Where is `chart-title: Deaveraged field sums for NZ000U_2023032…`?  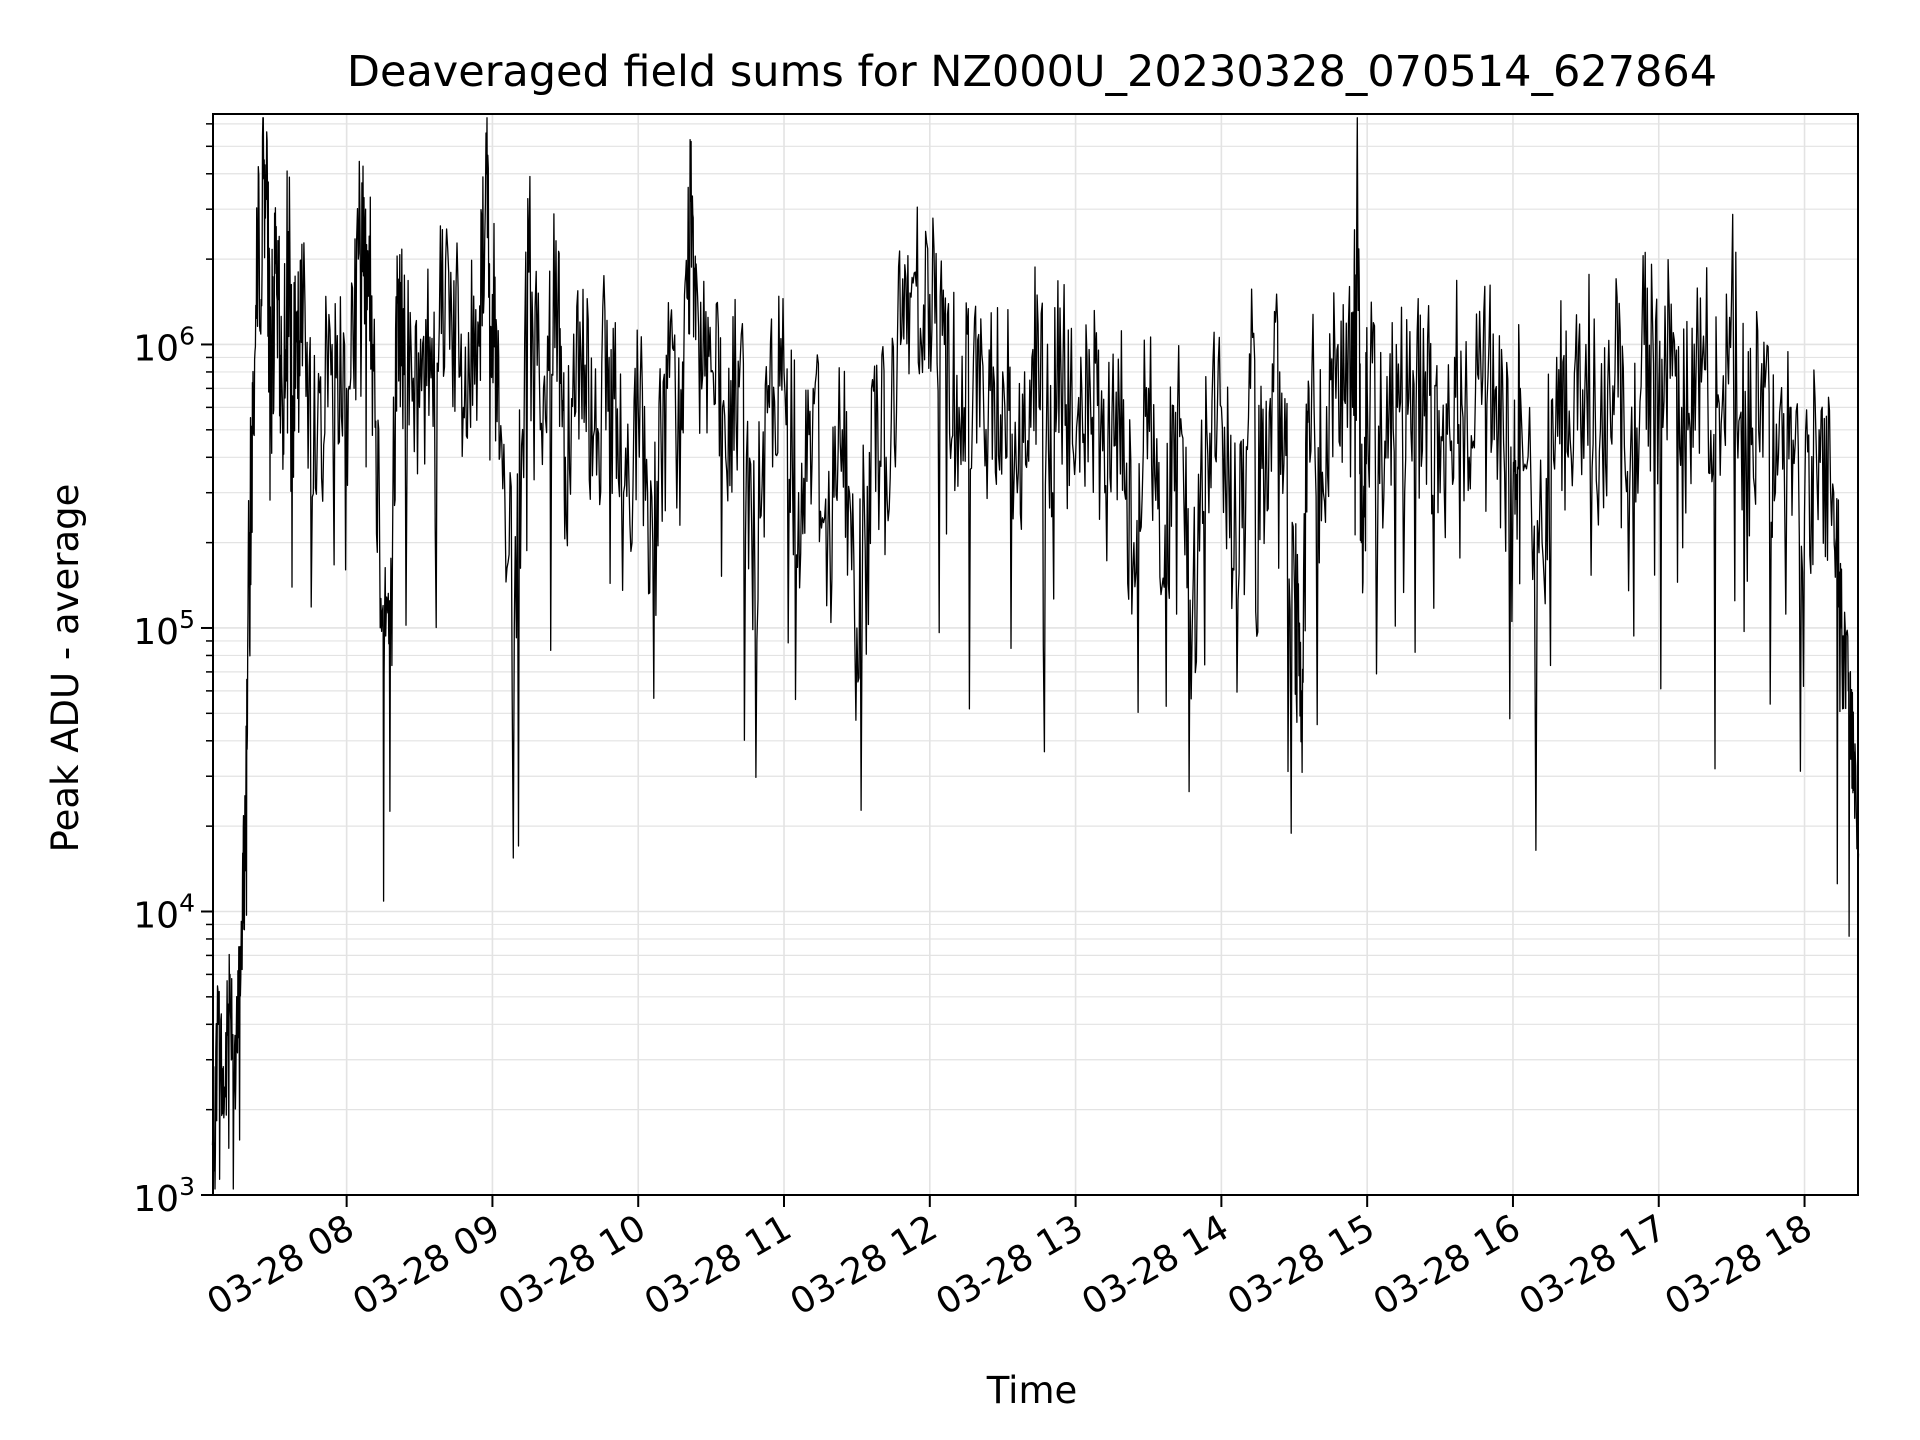
chart-title: Deaveraged field sums for NZ000U_2023032… is located at coordinates (1032, 72).